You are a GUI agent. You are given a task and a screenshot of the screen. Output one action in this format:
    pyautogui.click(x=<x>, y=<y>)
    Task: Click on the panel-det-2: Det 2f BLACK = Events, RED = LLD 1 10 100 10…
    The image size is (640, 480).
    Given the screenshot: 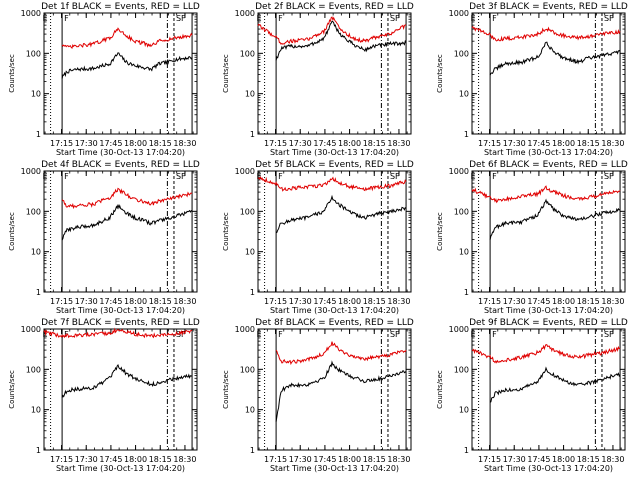 What is the action you would take?
    pyautogui.click(x=318, y=79)
    